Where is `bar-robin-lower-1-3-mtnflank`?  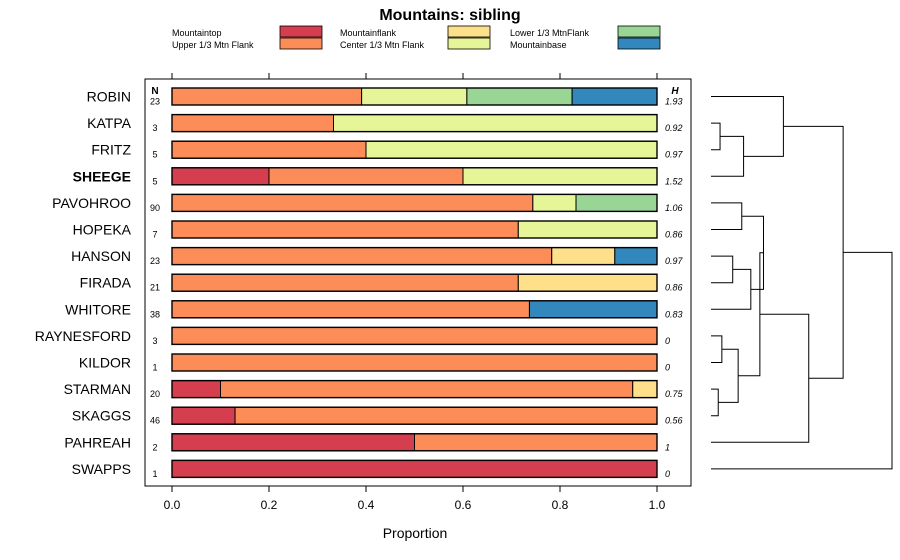 bar-robin-lower-1-3-mtnflank is located at coordinates (519, 96).